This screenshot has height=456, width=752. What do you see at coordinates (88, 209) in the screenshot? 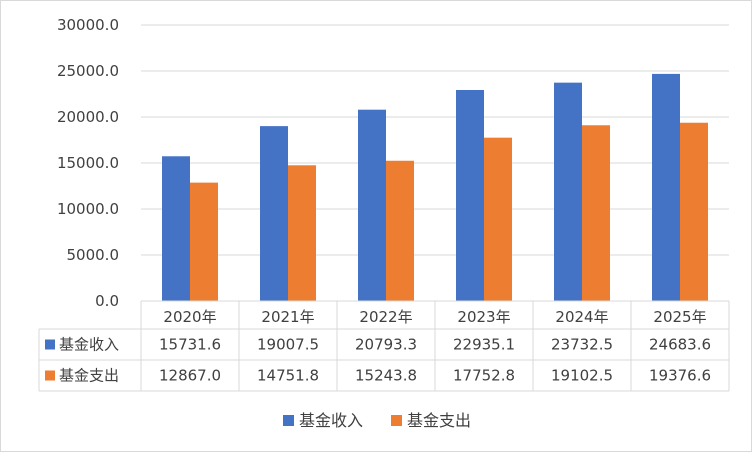
I see `y-tick-label: 10000.0` at bounding box center [88, 209].